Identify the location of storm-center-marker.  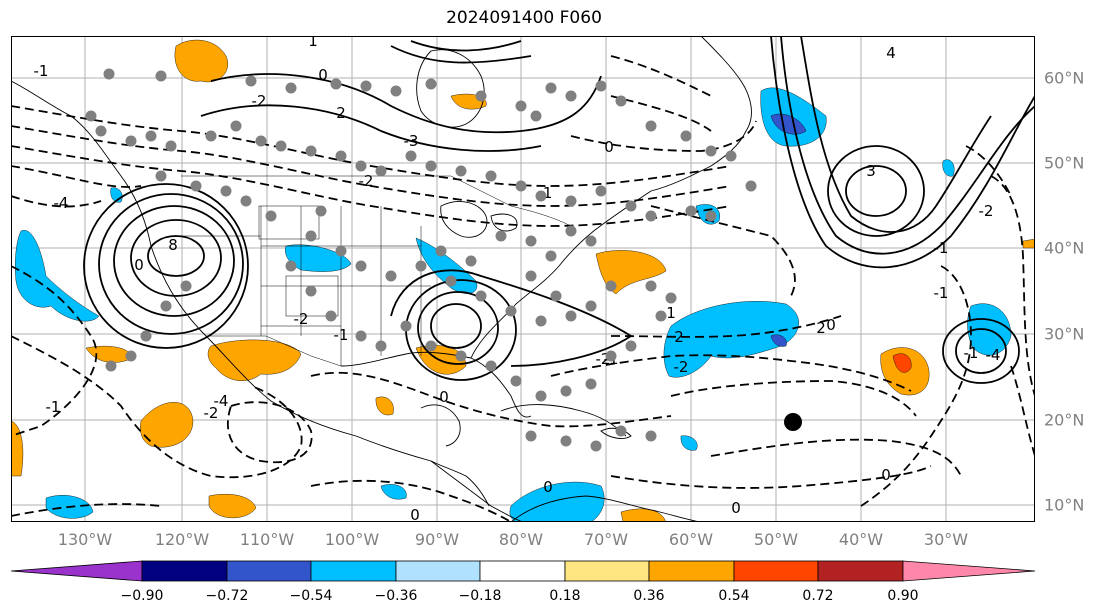
(793, 422).